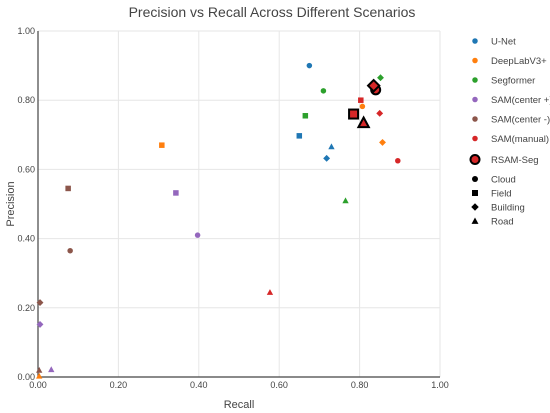 Image resolution: width=550 pixels, height=413 pixels. What do you see at coordinates (508, 208) in the screenshot?
I see `legend-label: Building` at bounding box center [508, 208].